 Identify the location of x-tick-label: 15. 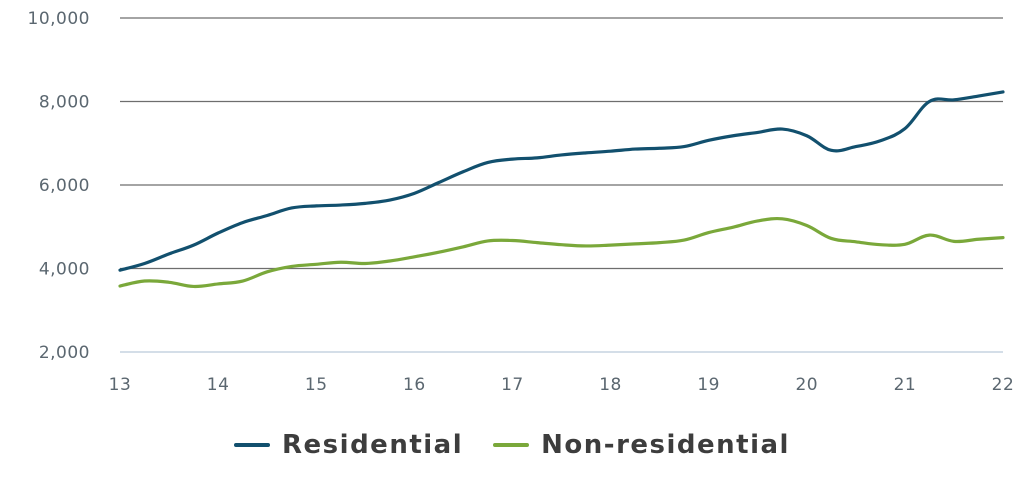
(316, 385).